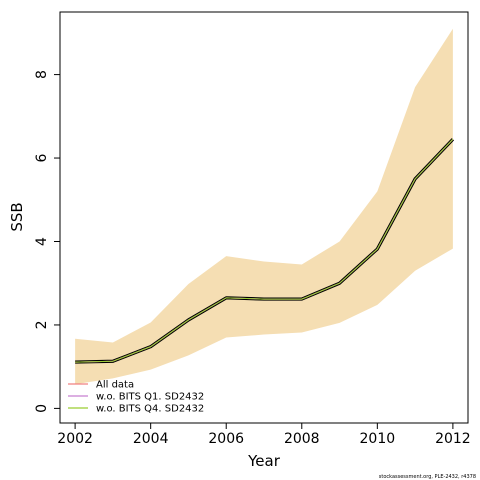 The height and width of the screenshot is (480, 480). I want to click on x-tick-label: 2004, so click(151, 439).